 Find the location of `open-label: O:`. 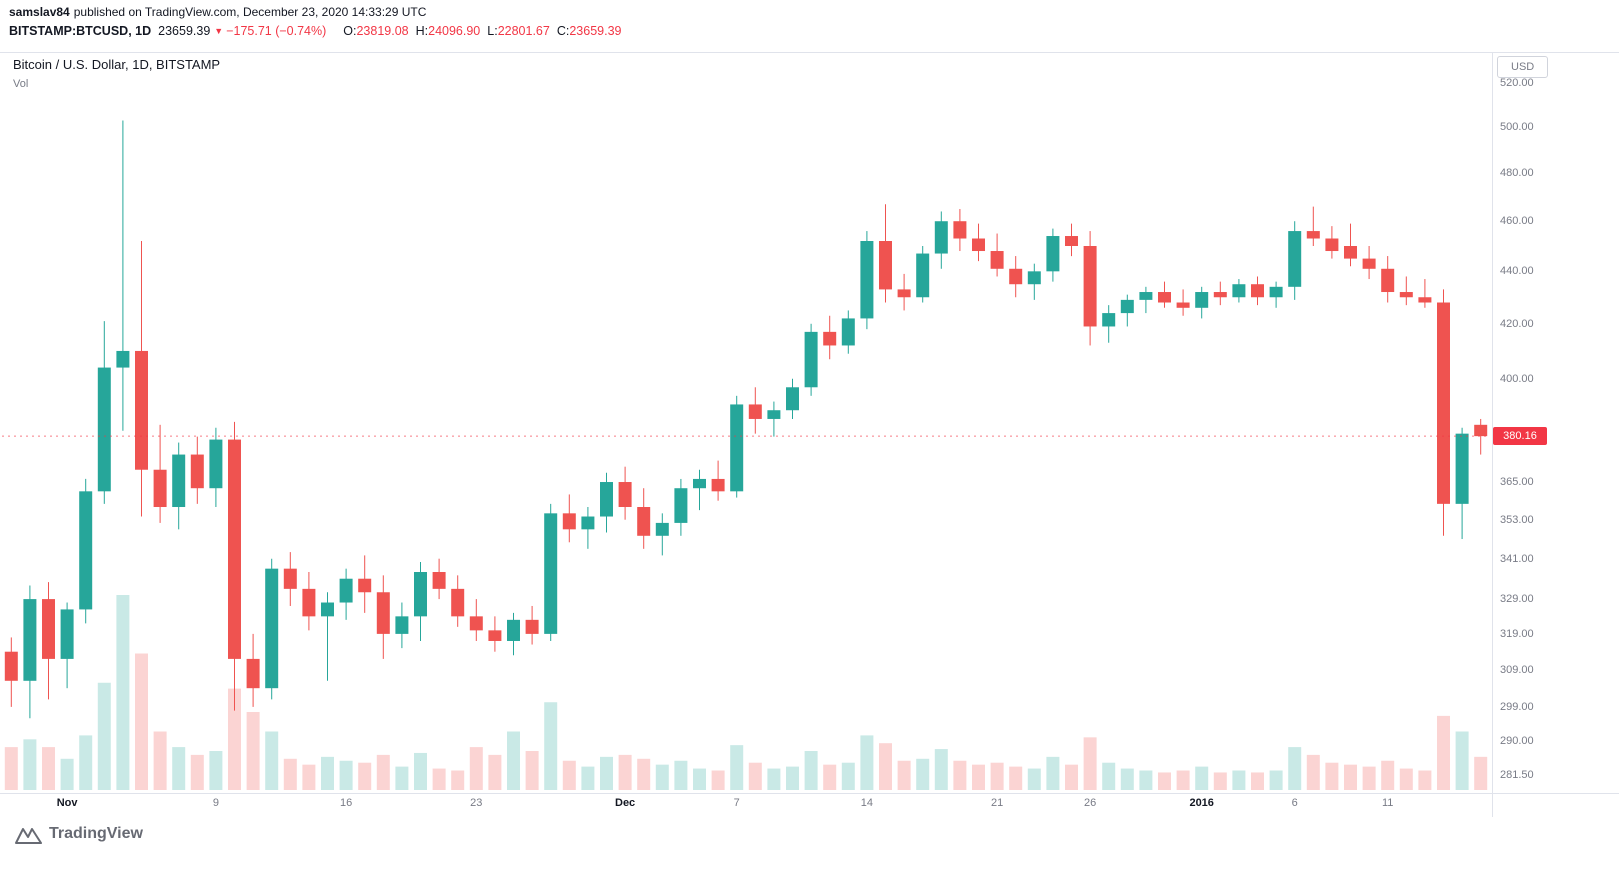

open-label: O: is located at coordinates (350, 31).